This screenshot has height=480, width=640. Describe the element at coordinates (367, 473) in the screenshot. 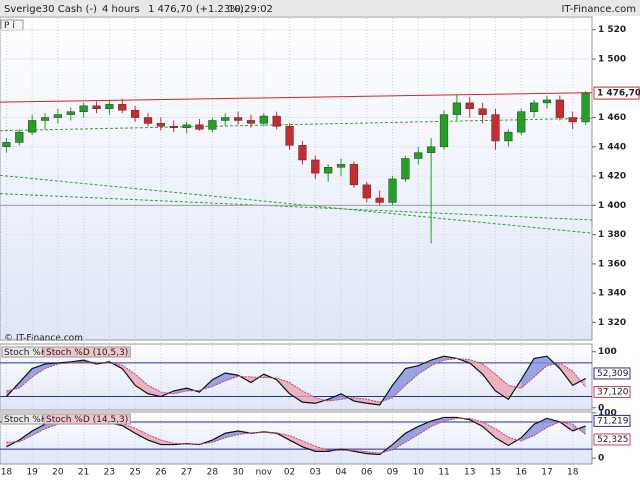

I see `x-tick-label: 06` at that location.